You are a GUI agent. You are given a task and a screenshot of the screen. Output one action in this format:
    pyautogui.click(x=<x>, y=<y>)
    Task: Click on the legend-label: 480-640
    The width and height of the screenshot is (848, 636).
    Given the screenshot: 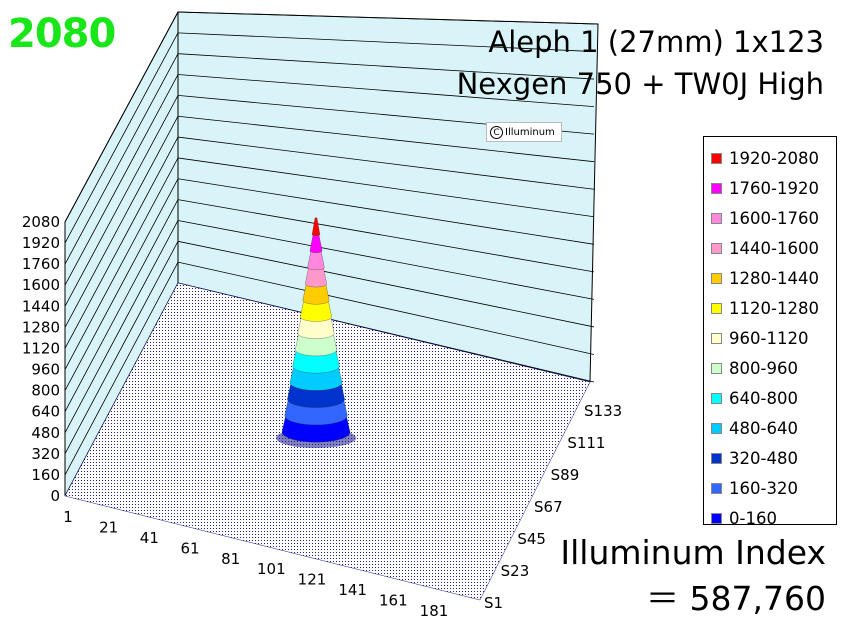 What is the action you would take?
    pyautogui.click(x=763, y=428)
    